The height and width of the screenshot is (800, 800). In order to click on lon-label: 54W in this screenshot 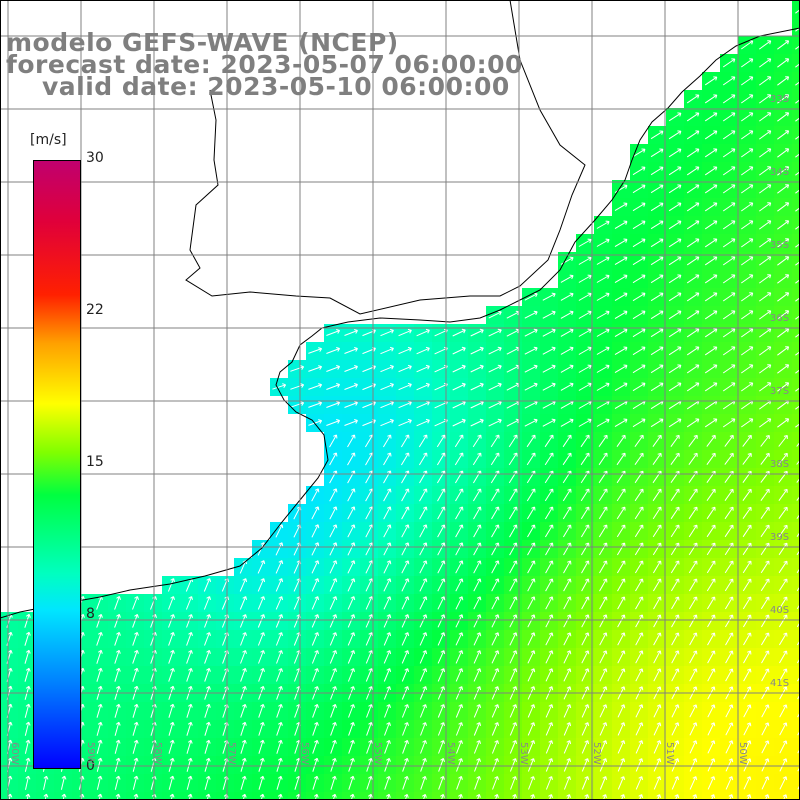, I will do `click(450, 753)`.